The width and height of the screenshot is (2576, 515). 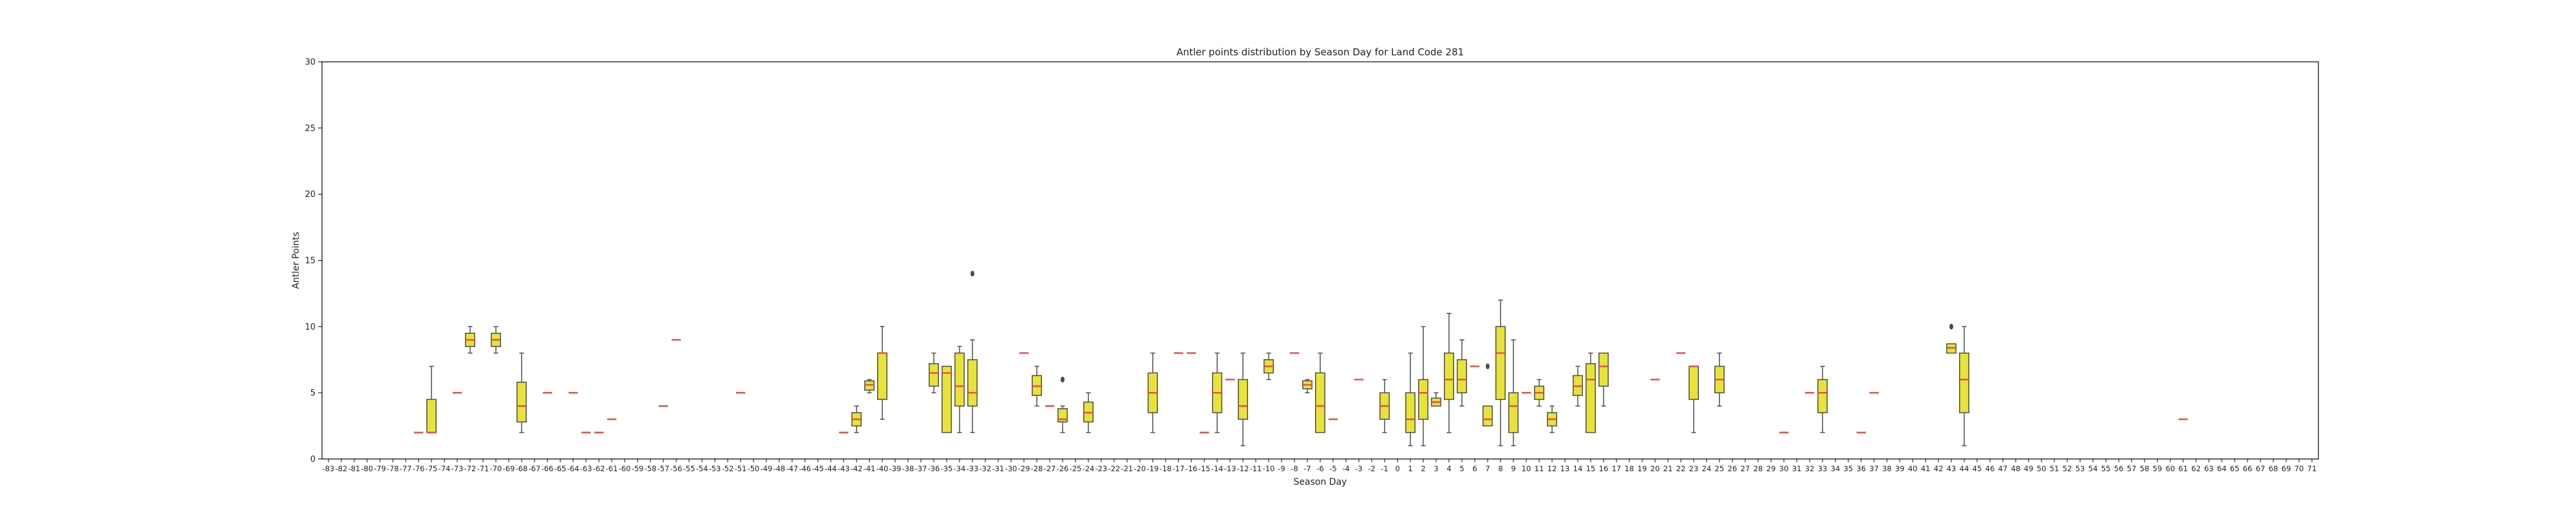 I want to click on x-tick-label: -4, so click(x=1345, y=468).